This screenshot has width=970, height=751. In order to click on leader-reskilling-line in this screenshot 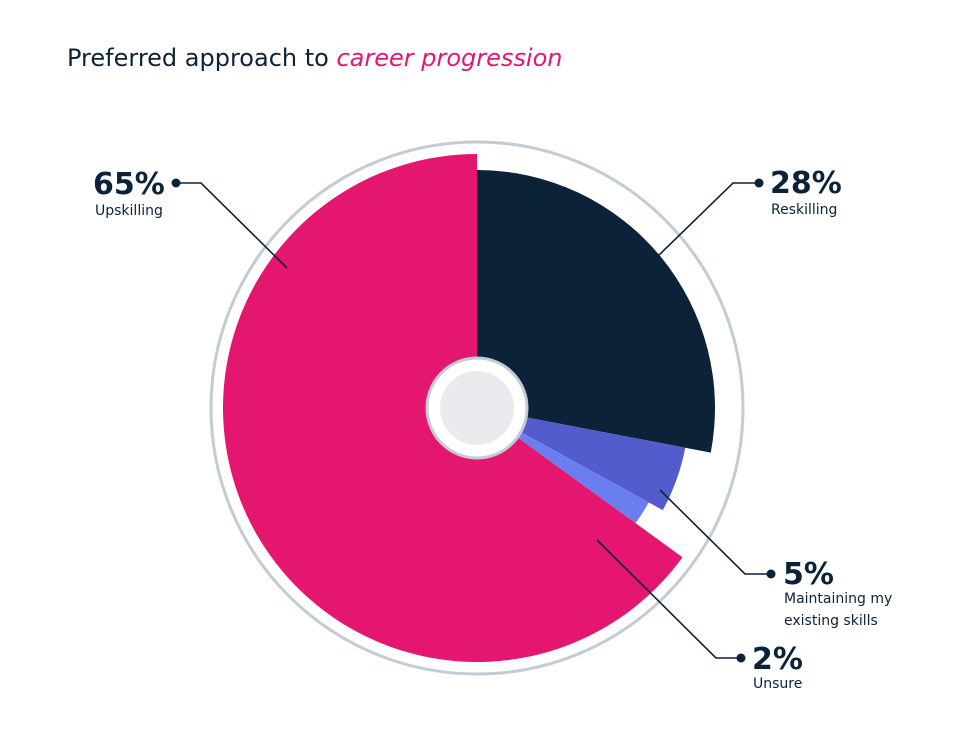, I will do `click(708, 219)`.